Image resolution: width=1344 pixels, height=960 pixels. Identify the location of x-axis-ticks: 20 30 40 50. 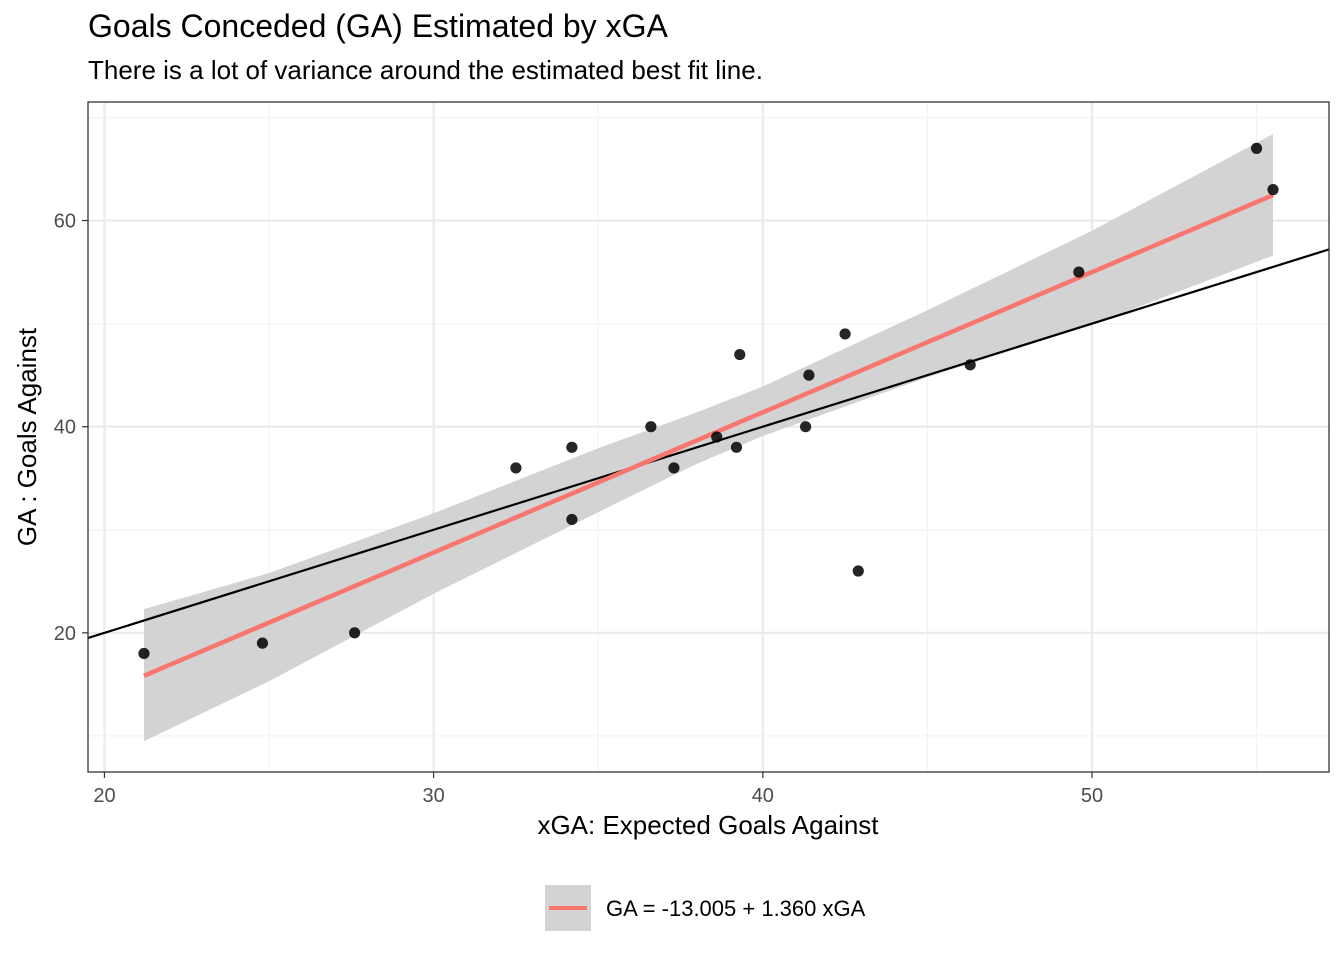
(598, 789).